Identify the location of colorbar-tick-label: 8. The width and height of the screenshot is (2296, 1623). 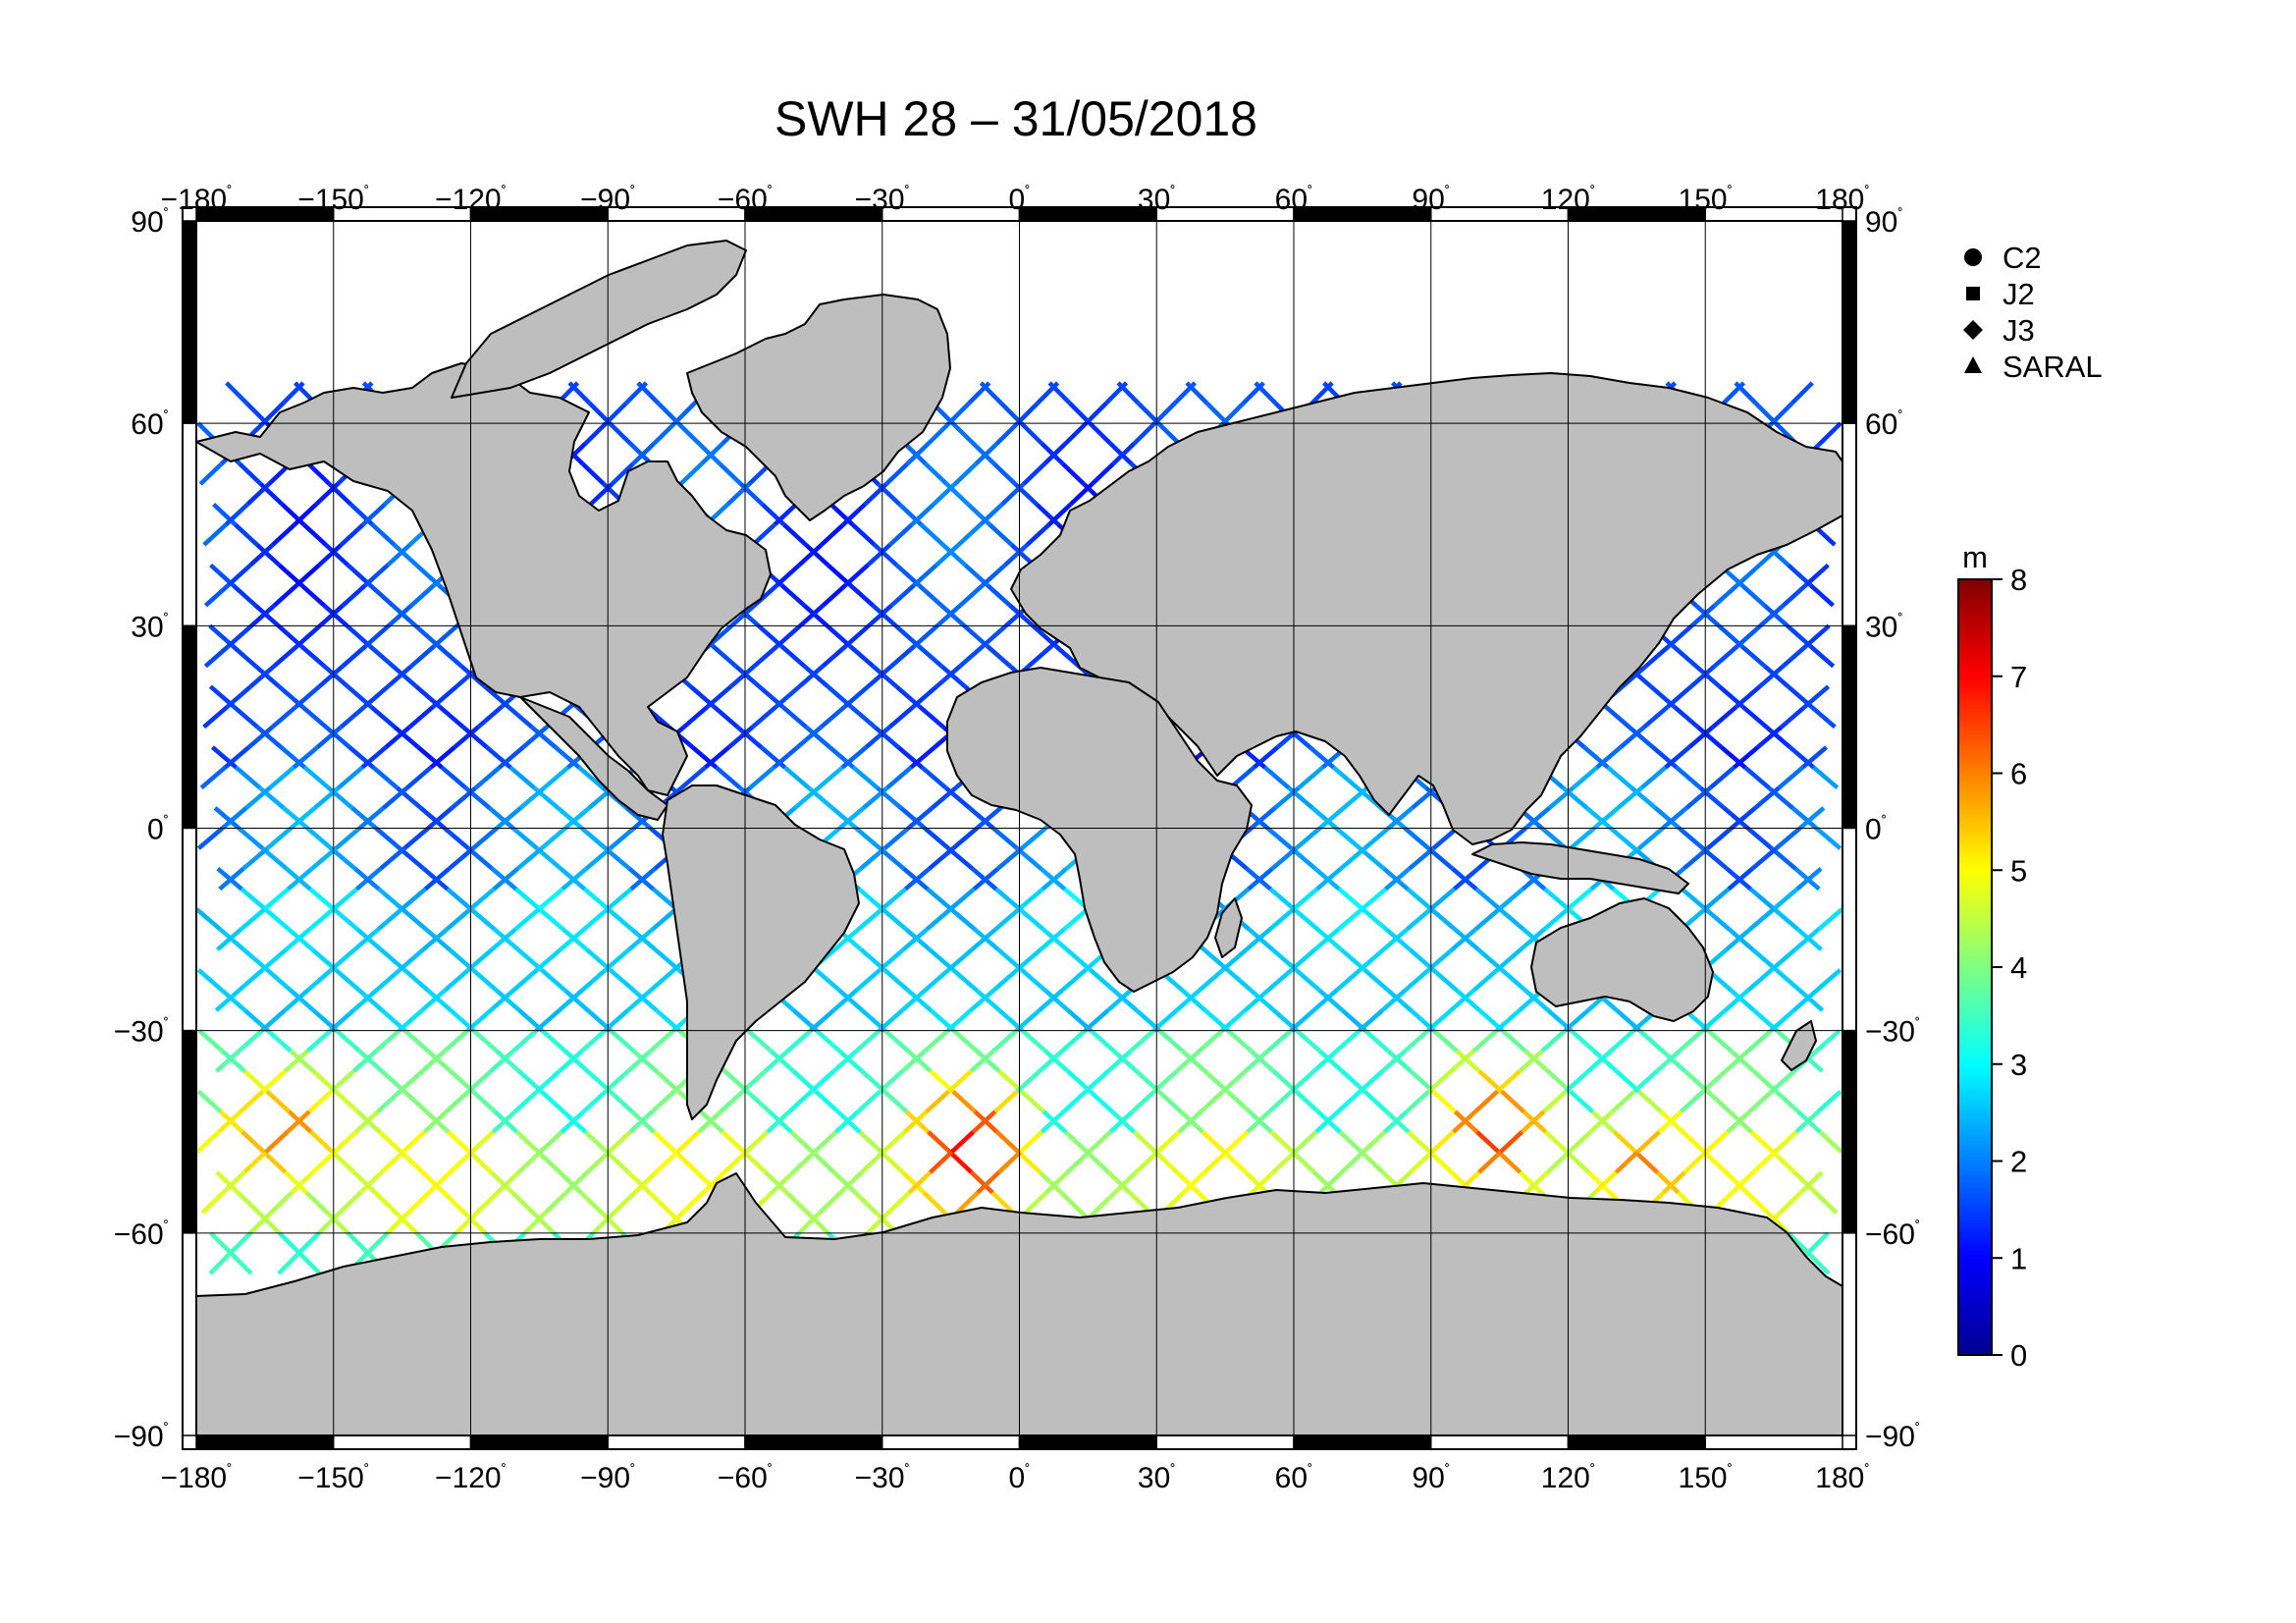
(2018, 580).